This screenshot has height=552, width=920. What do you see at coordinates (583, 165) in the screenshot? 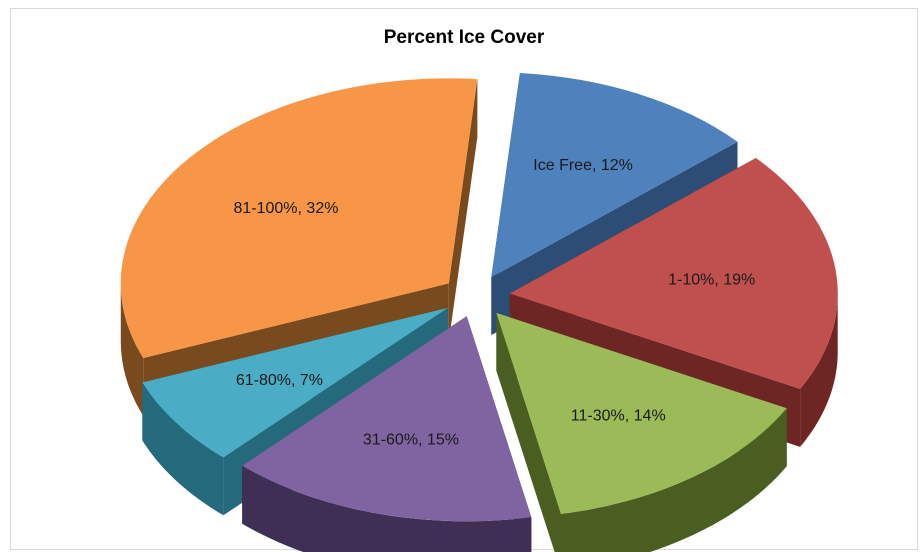
I see `slice-data-label: Ice Free, 12%` at bounding box center [583, 165].